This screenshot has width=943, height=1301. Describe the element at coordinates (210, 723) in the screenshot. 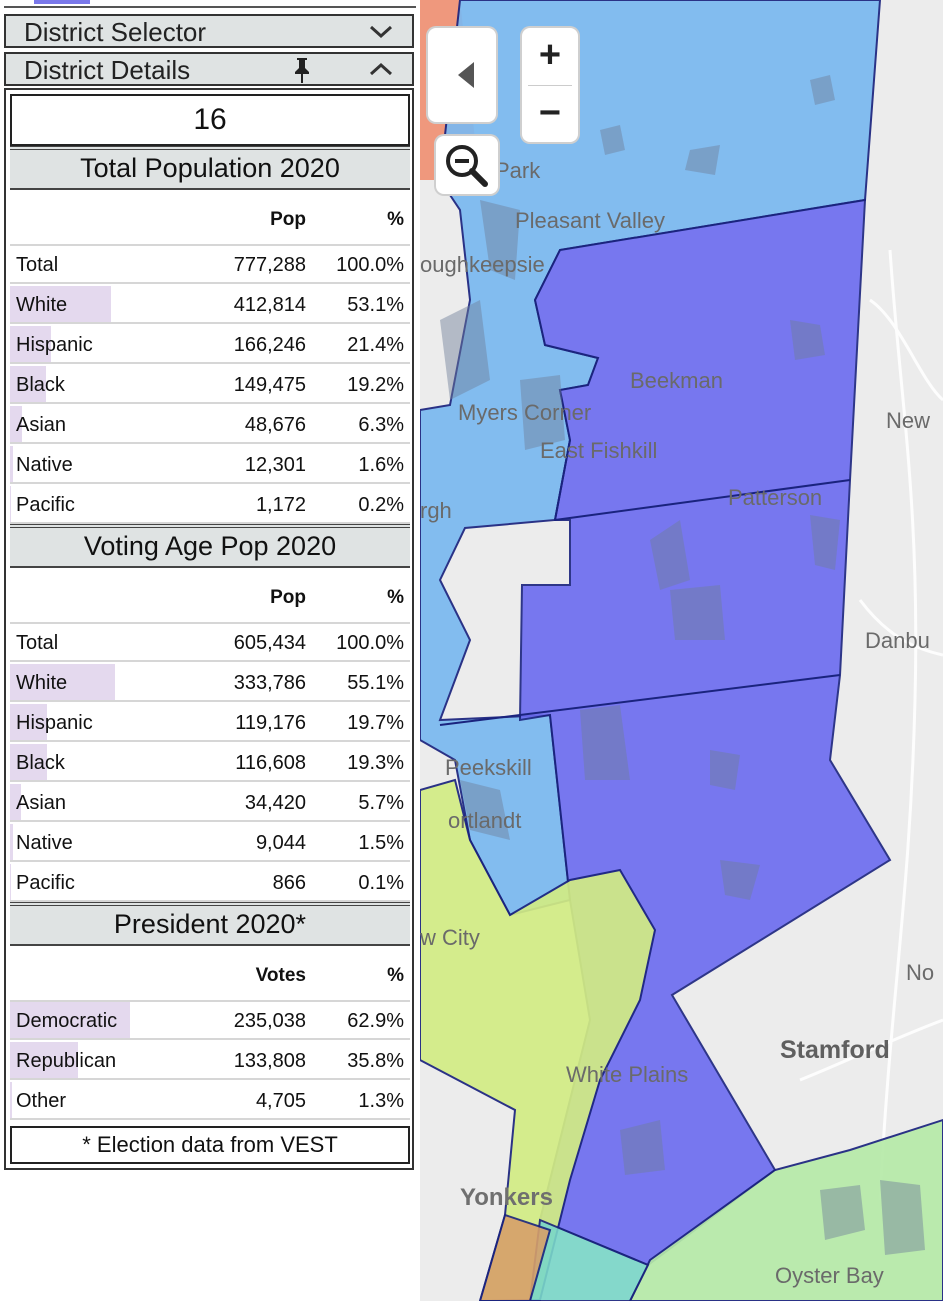

I see `stat-row-hispanic: Hispanic 119,176 19.7%` at that location.